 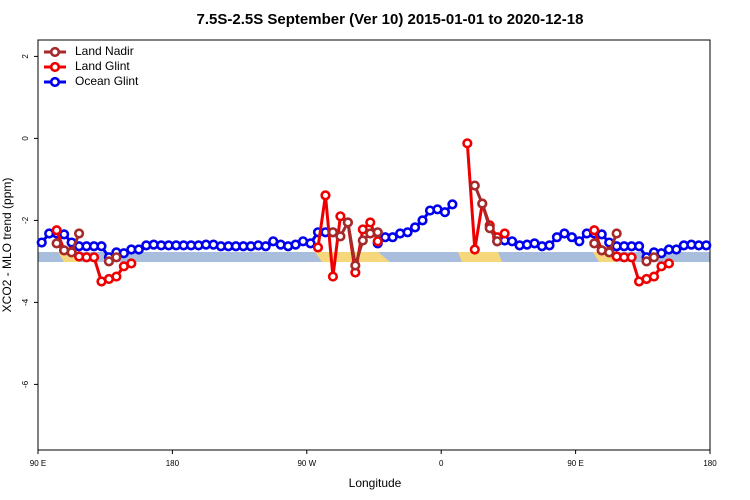 What do you see at coordinates (441, 463) in the screenshot?
I see `x-tick-label: 0` at bounding box center [441, 463].